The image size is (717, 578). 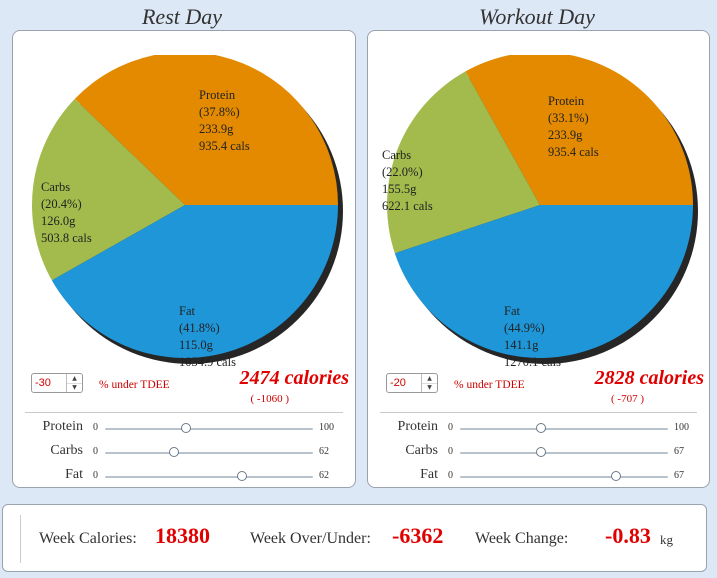 What do you see at coordinates (191, 386) in the screenshot?
I see `tdee-control: ▲ ▼ % under TDEE 2474 calories ( -1060 )` at bounding box center [191, 386].